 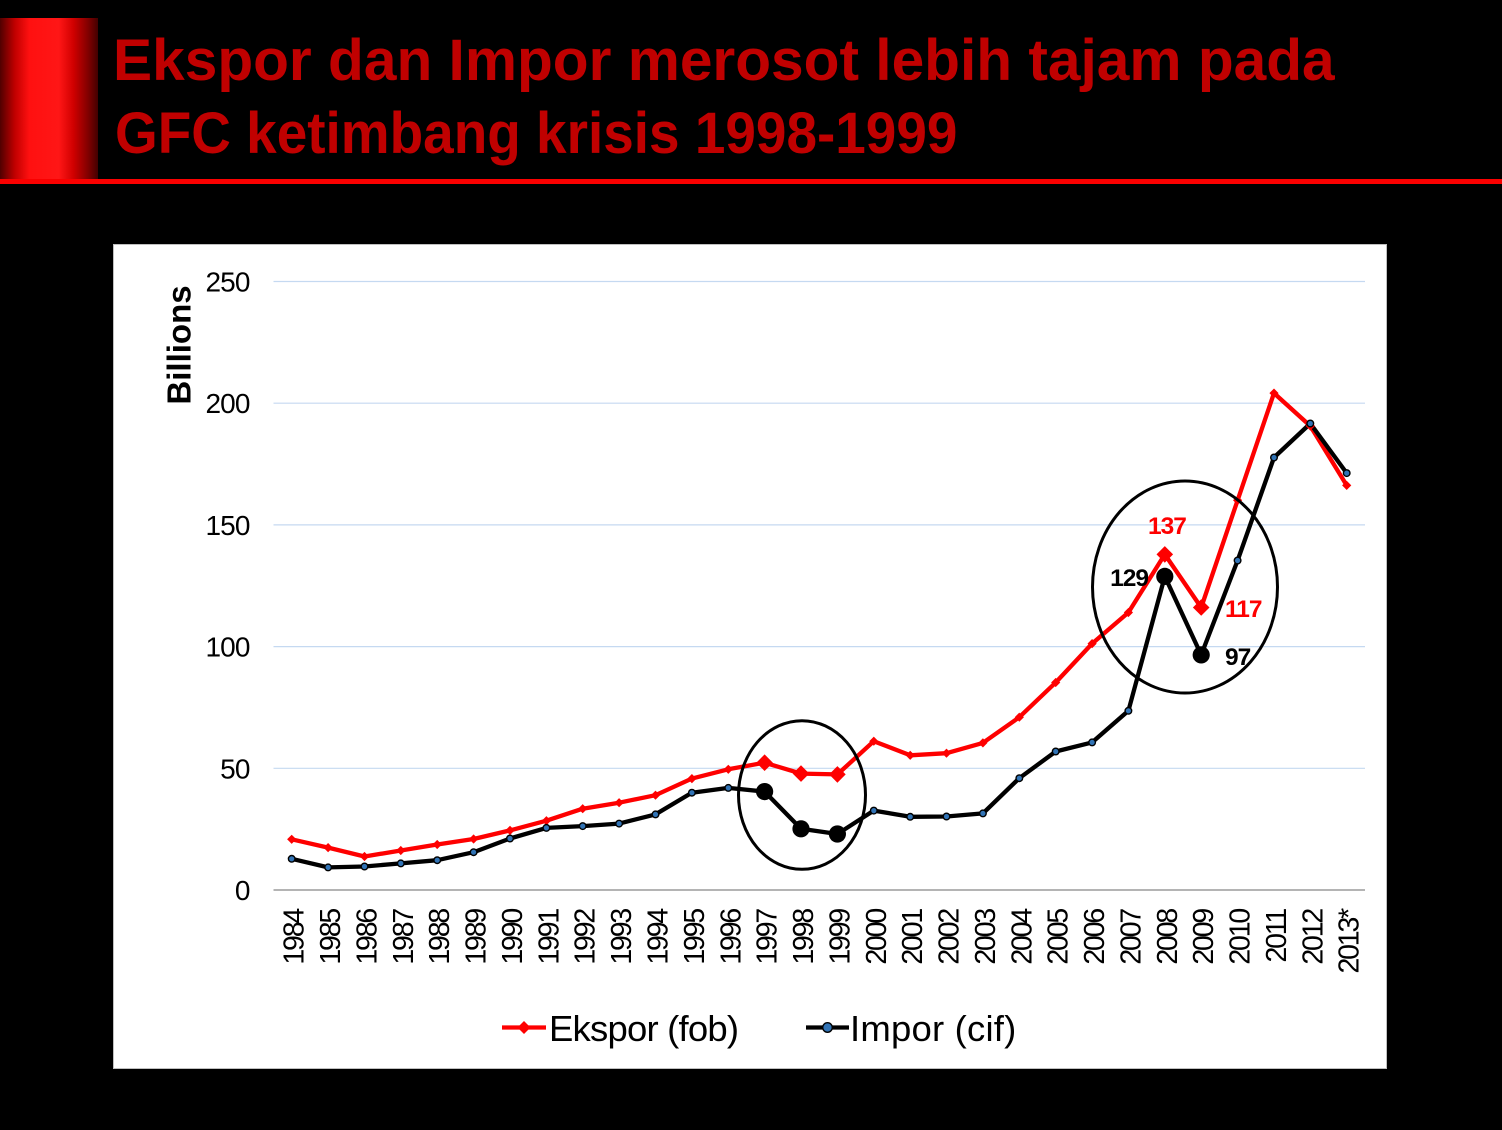 What do you see at coordinates (1238, 657) in the screenshot?
I see `svg-text: 97` at bounding box center [1238, 657].